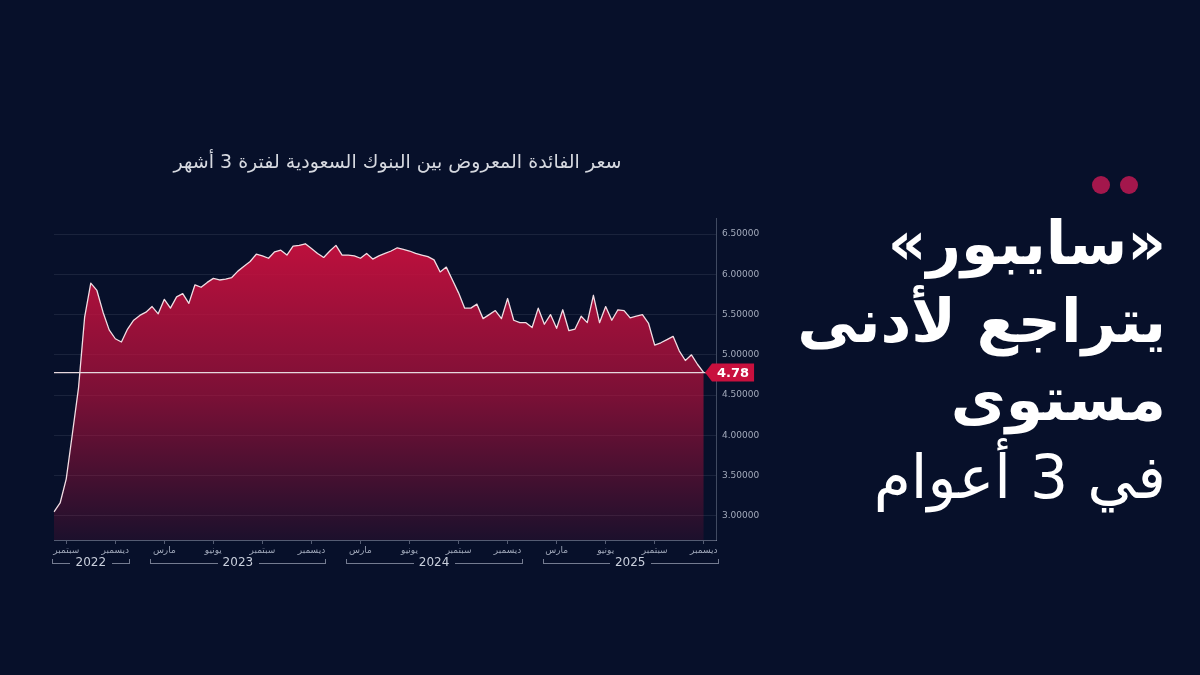  I want to click on text: «سايبور» يتراجع لأدنى مستوى في 3 أعوام, so click(981, 361).